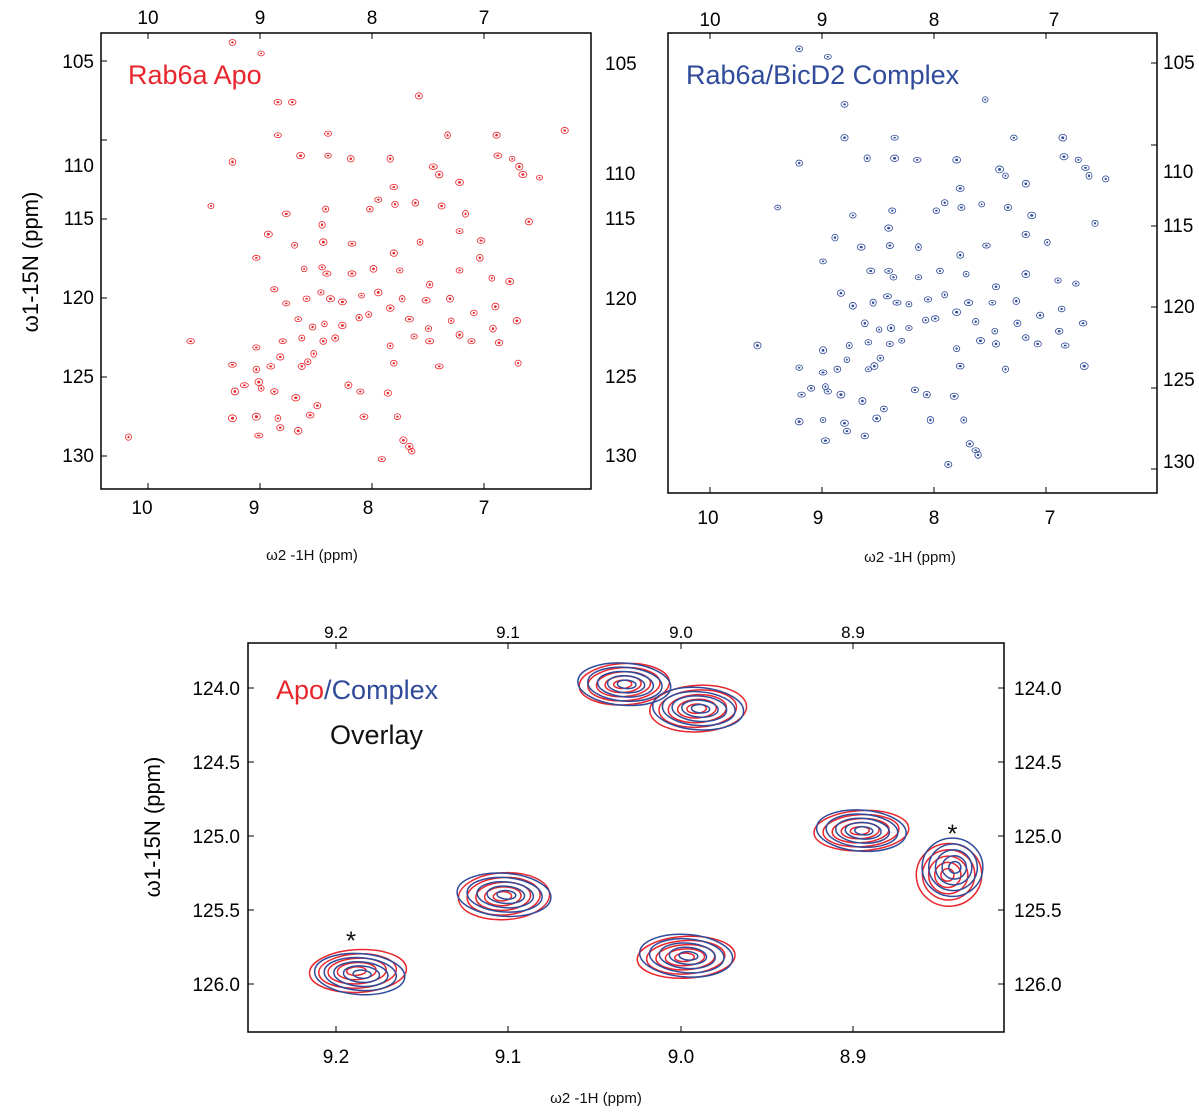 The height and width of the screenshot is (1119, 1199). Describe the element at coordinates (1050, 518) in the screenshot. I see `complex-bottom-tick-7: 7` at that location.